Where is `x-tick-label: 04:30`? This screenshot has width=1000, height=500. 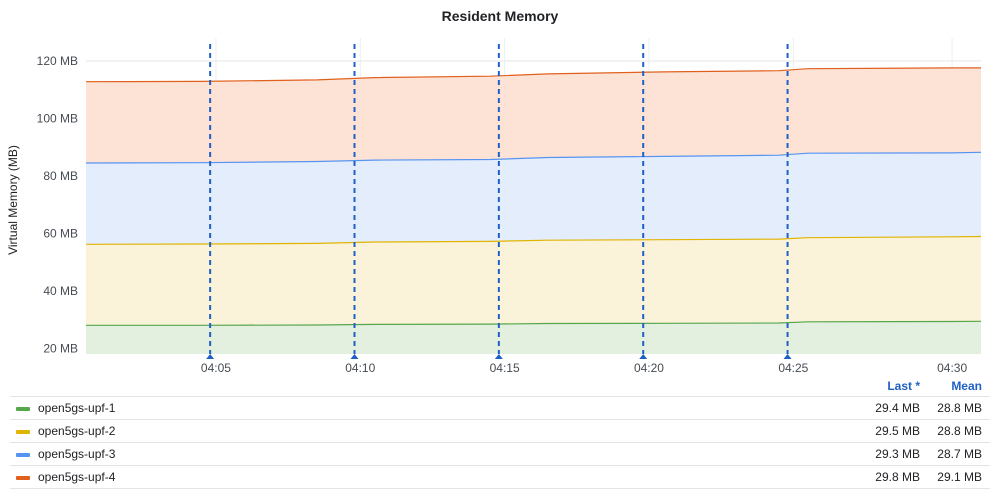
x-tick-label: 04:30 is located at coordinates (952, 368).